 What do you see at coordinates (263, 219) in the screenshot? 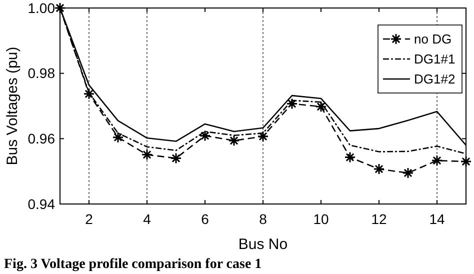
I see `x-tick-label: 8` at bounding box center [263, 219].